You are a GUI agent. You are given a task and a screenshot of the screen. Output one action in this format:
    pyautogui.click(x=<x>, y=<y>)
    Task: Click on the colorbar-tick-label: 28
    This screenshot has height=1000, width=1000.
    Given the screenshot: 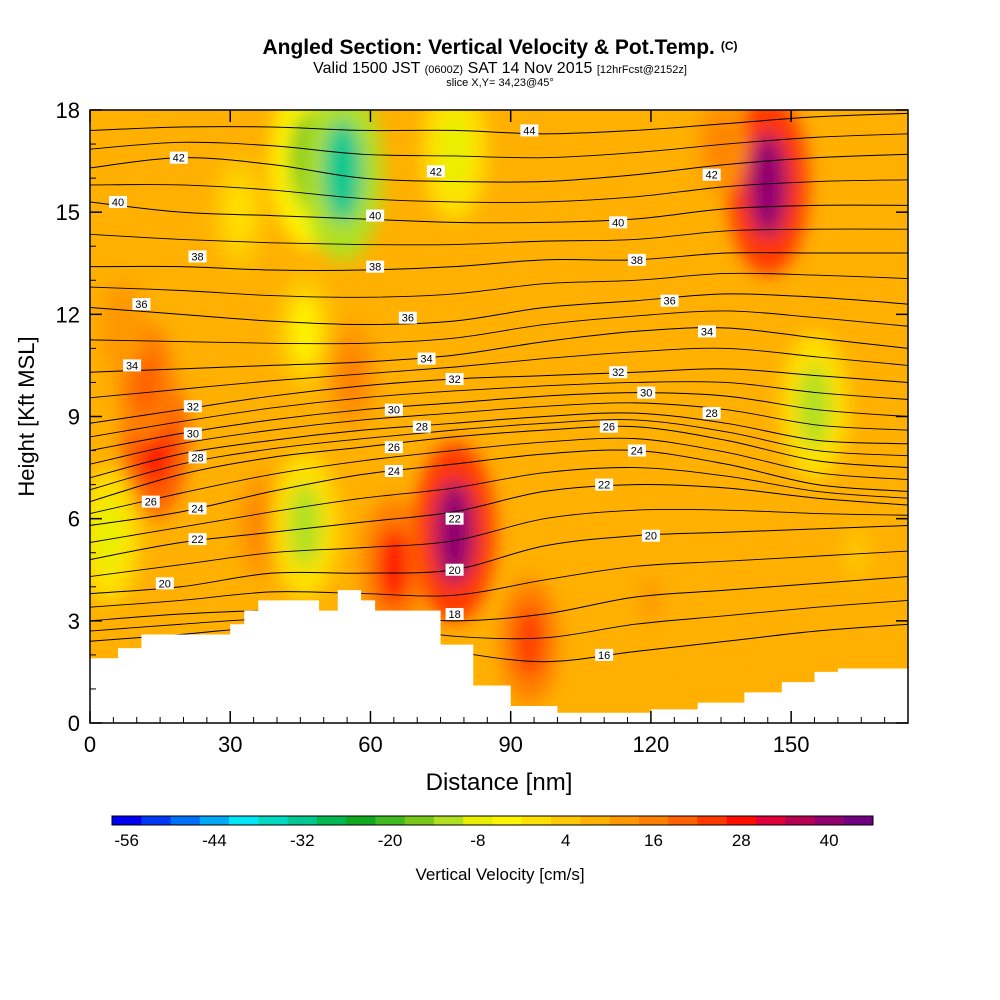 What is the action you would take?
    pyautogui.click(x=741, y=840)
    